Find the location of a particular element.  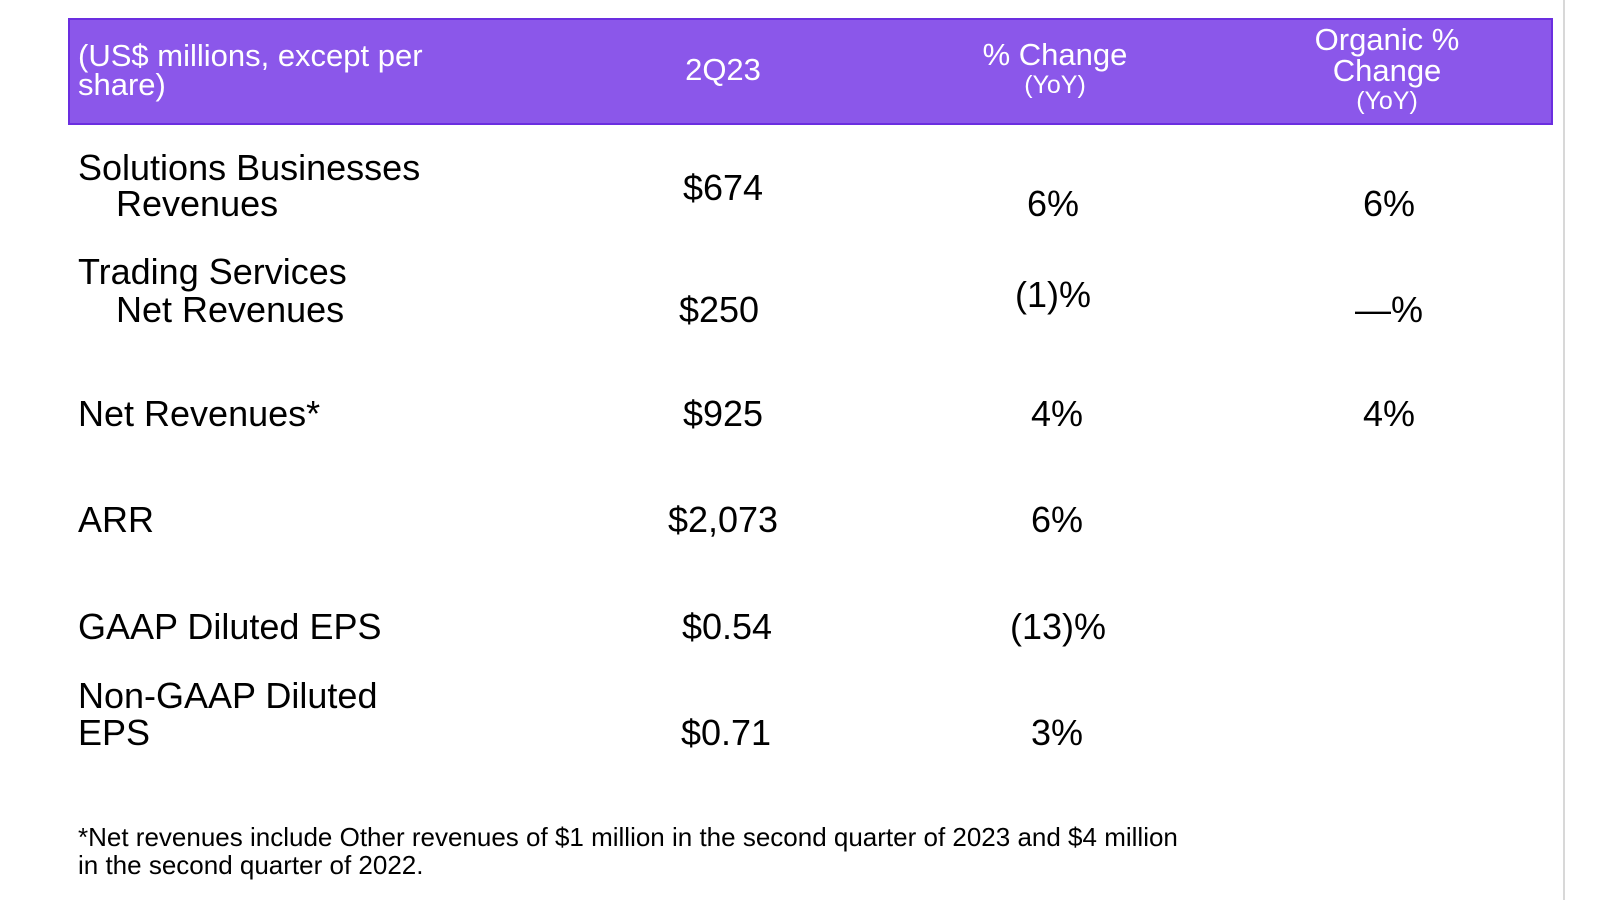

row-label: Net Revenues* is located at coordinates (199, 413).